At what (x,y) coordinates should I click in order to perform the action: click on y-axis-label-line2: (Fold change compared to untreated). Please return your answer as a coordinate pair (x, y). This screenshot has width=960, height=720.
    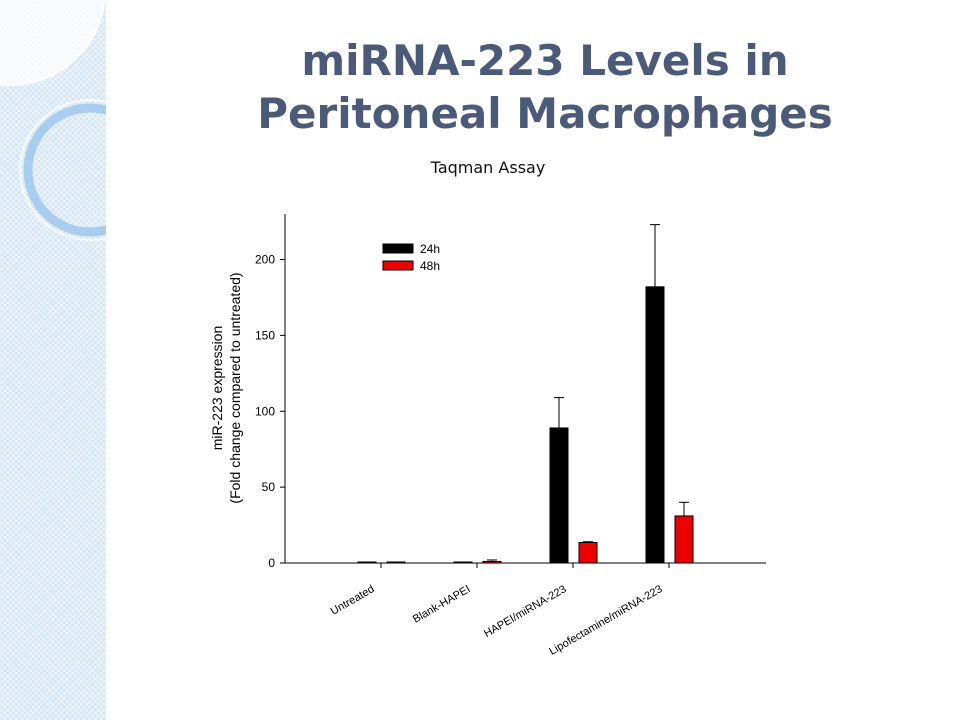
    Looking at the image, I should click on (235, 387).